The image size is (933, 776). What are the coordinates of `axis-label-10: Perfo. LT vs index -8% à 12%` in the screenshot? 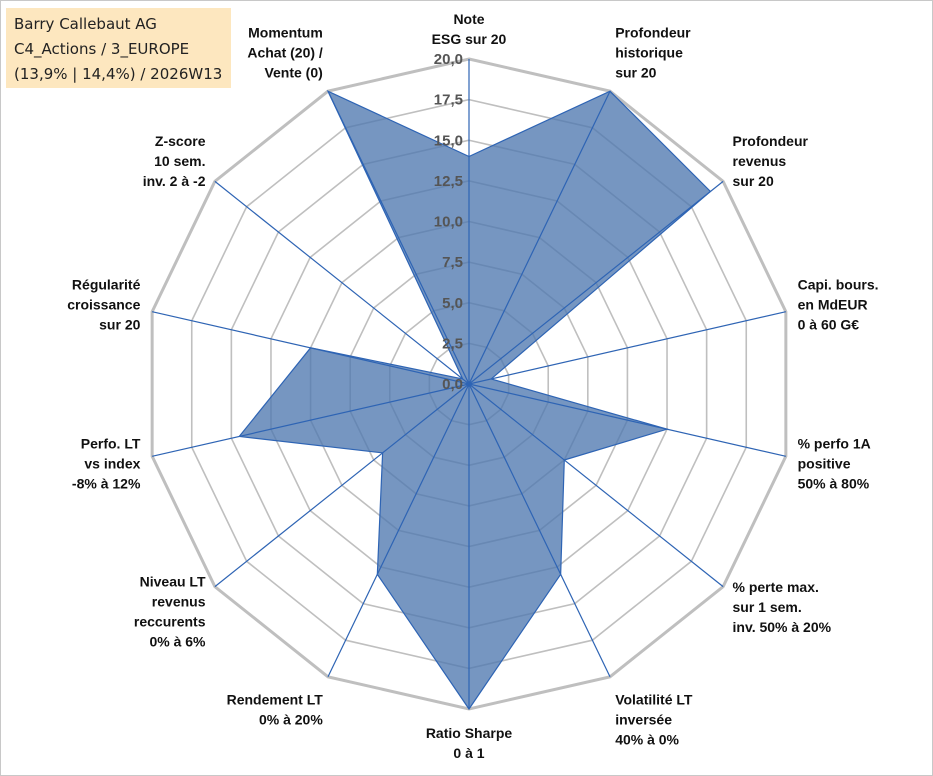 It's located at (106, 464).